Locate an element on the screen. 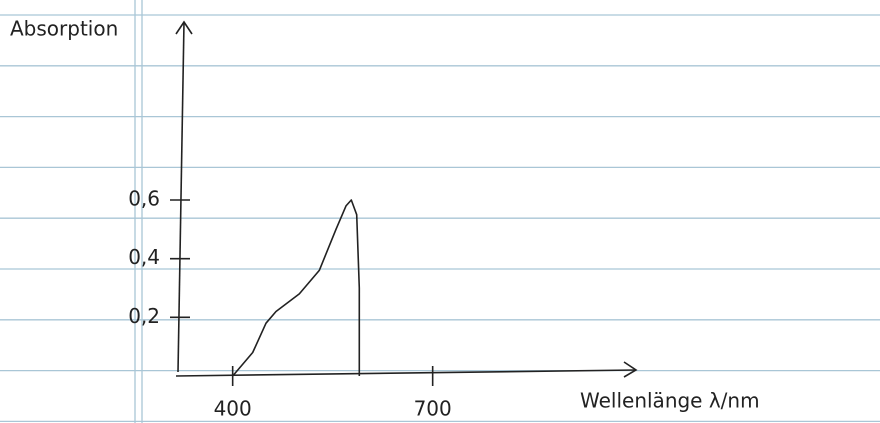 The height and width of the screenshot is (423, 880). y-tick-label: 0,4 is located at coordinates (144, 257).